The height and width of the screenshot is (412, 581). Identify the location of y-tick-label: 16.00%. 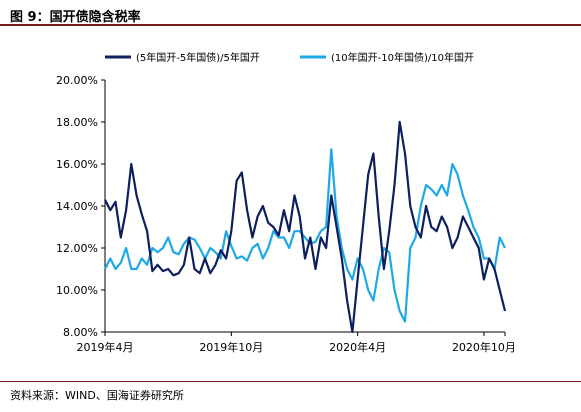
(77, 164).